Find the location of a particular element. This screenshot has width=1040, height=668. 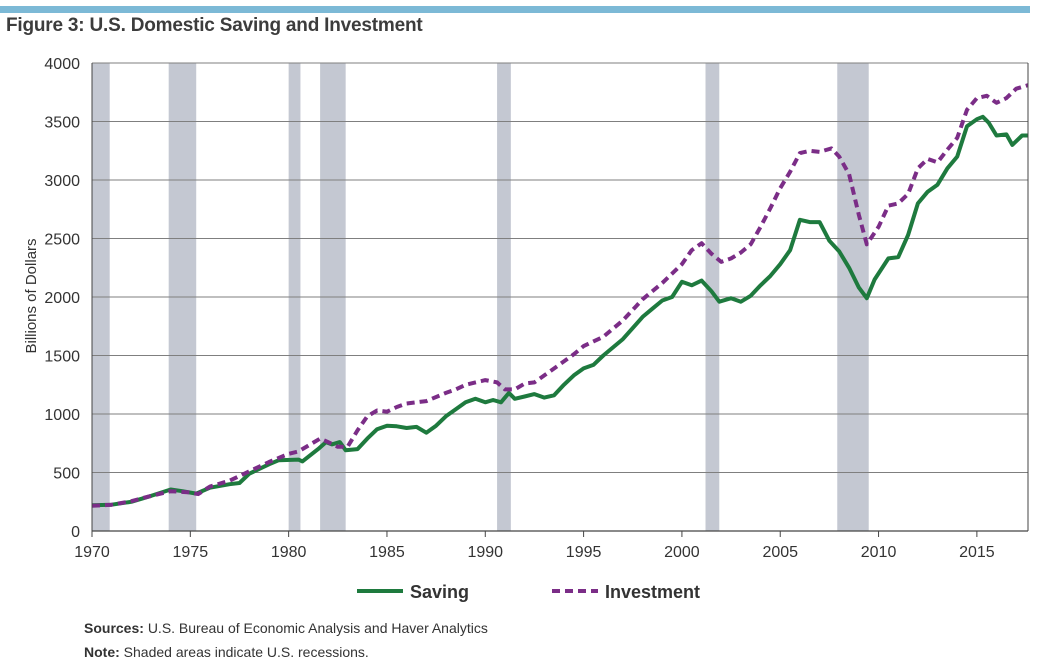

x-tick-label: 2015 is located at coordinates (977, 552).